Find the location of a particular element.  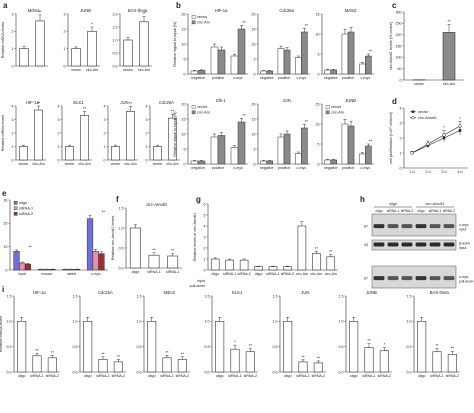

x-tick-label: vector is located at coordinates (116, 164).